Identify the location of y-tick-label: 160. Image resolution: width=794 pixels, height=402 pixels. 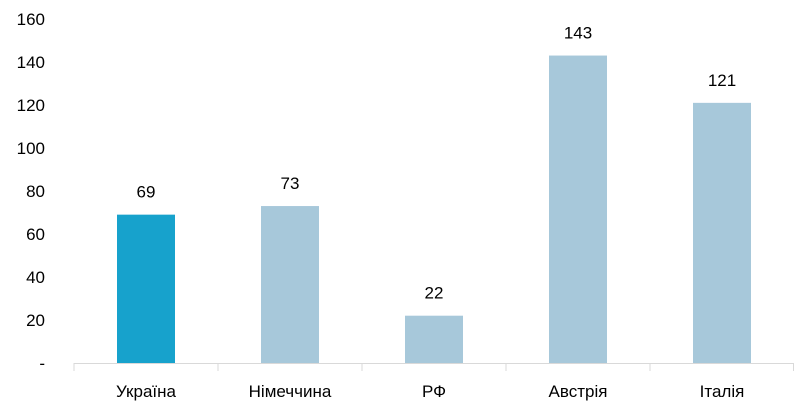
(31, 19).